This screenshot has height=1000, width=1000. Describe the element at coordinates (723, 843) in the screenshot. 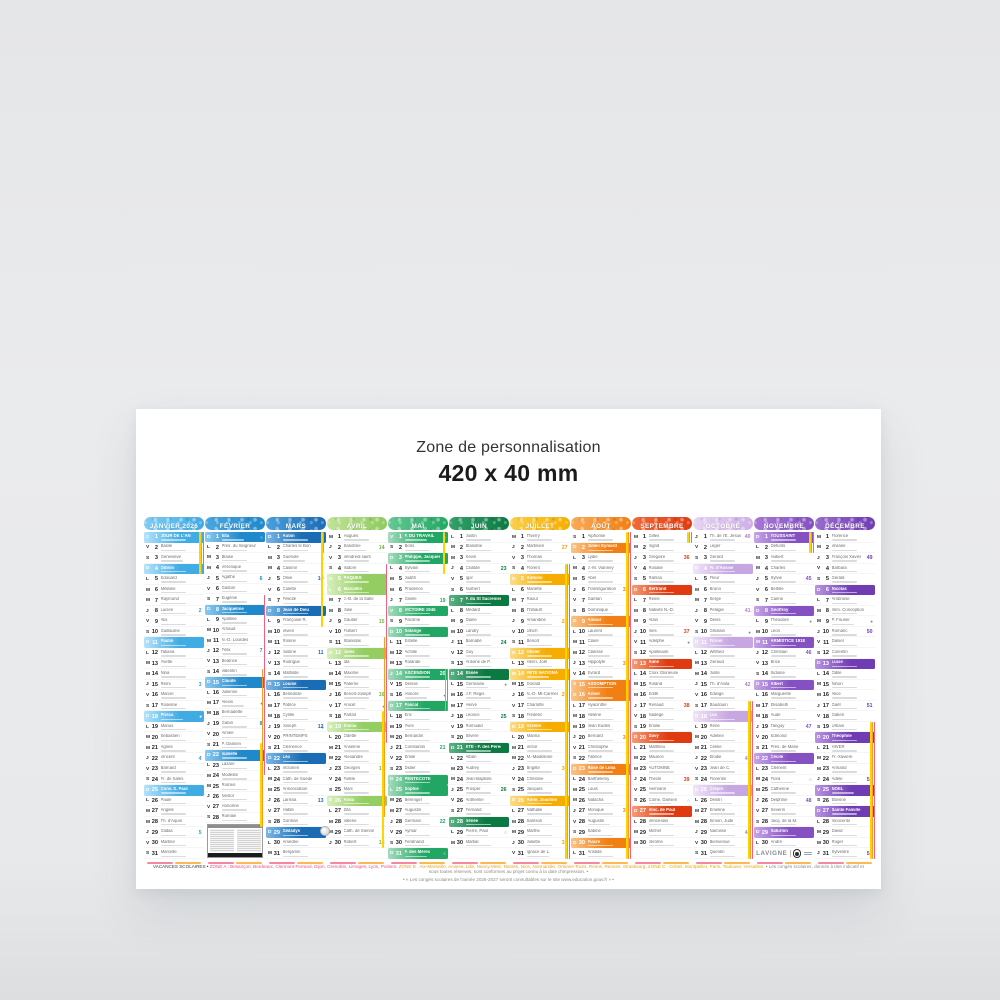

I see `day-cell: V 30 Bienvenue` at that location.